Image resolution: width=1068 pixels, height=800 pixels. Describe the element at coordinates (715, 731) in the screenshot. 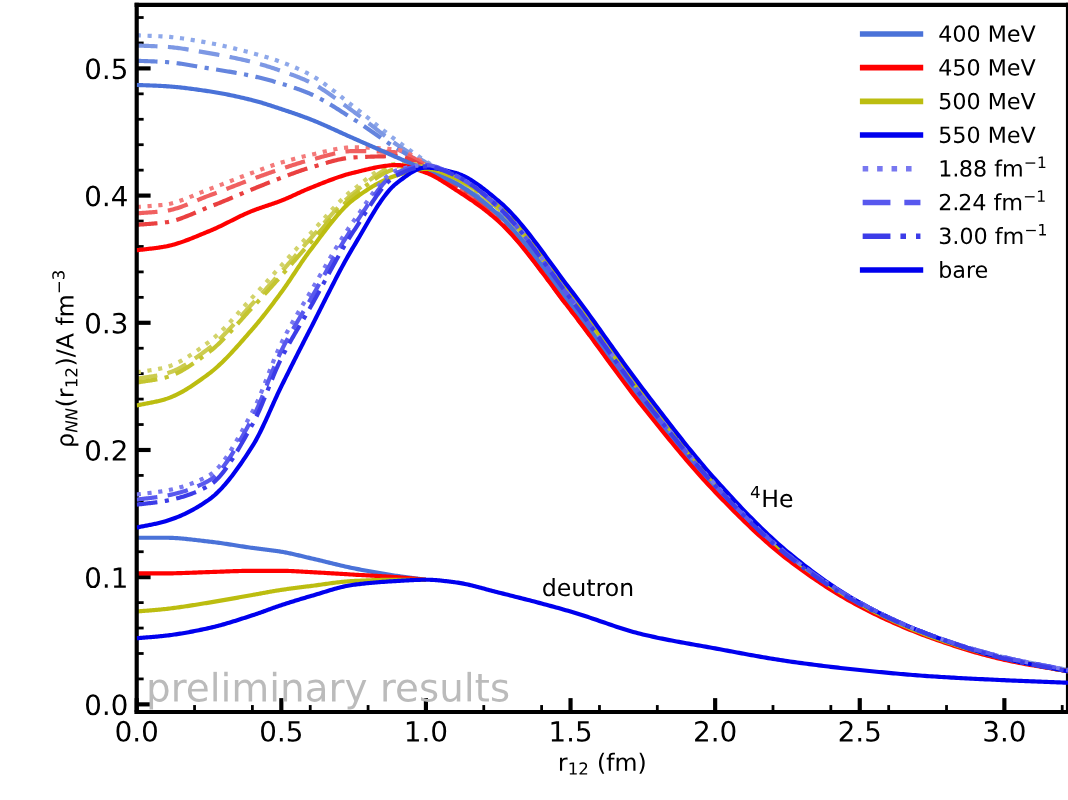

I see `x-tick-label: 2.0` at that location.